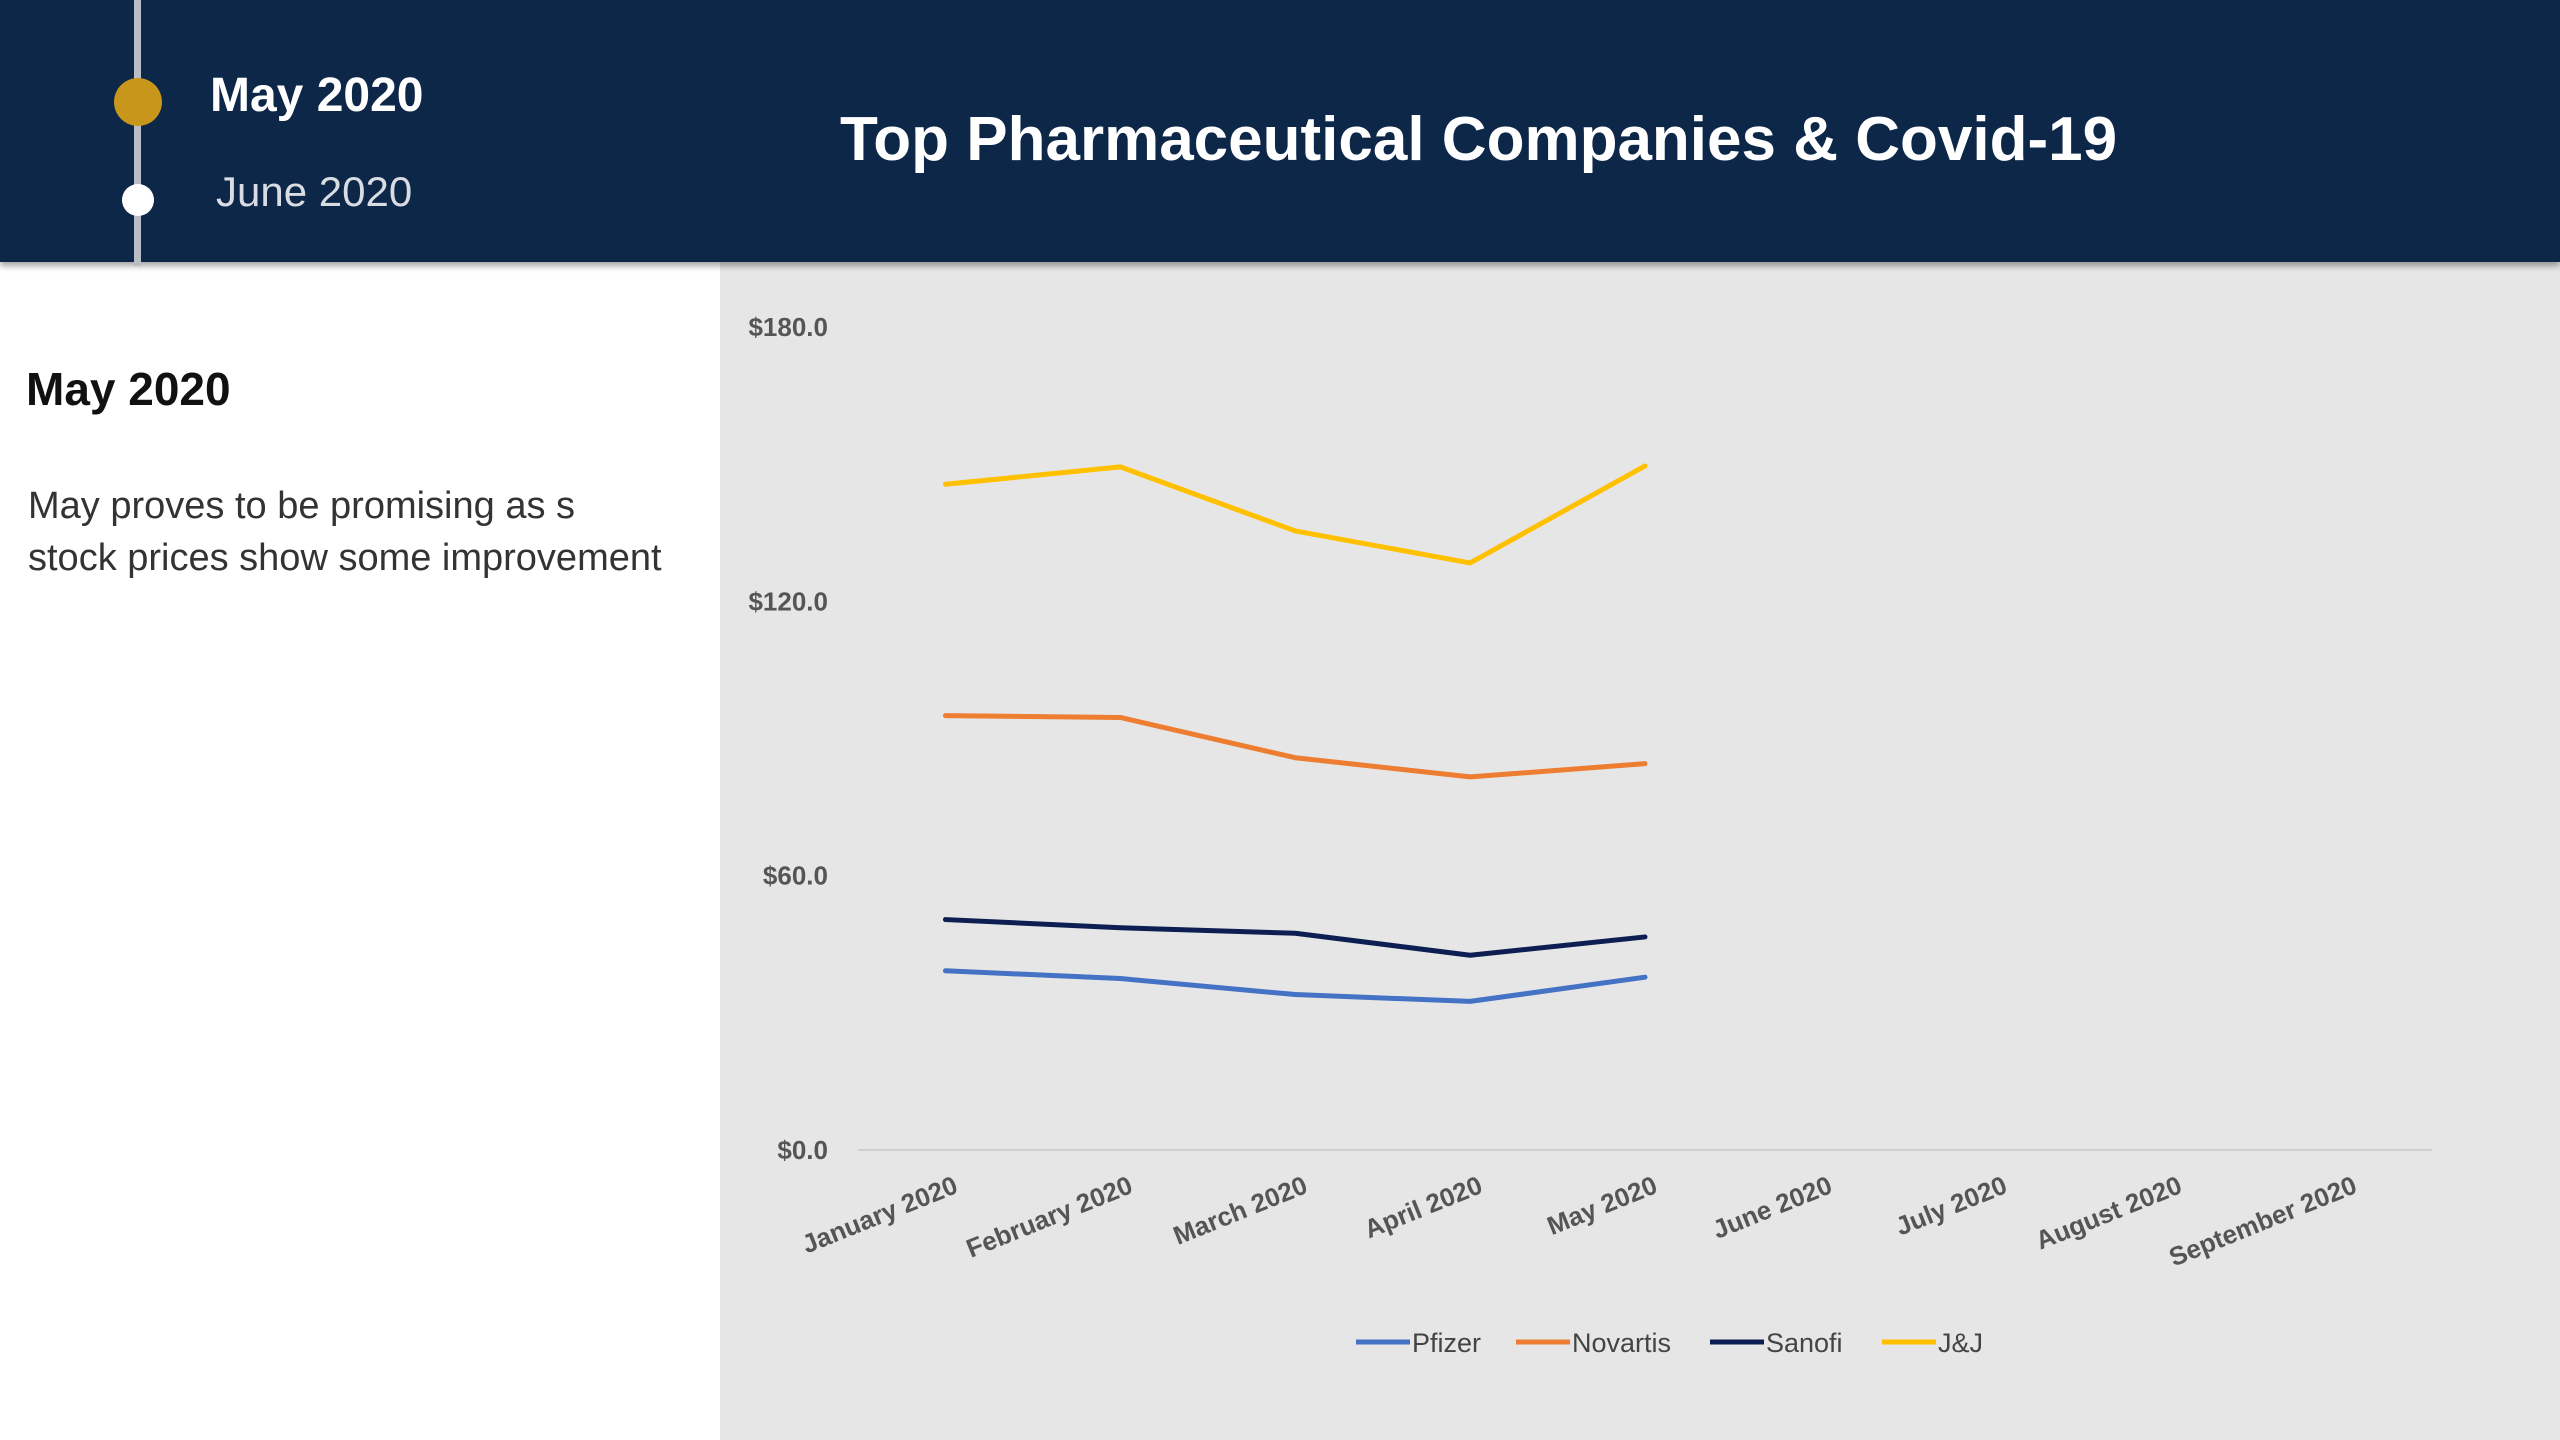  What do you see at coordinates (128, 389) in the screenshot?
I see `story-heading: May 2020` at bounding box center [128, 389].